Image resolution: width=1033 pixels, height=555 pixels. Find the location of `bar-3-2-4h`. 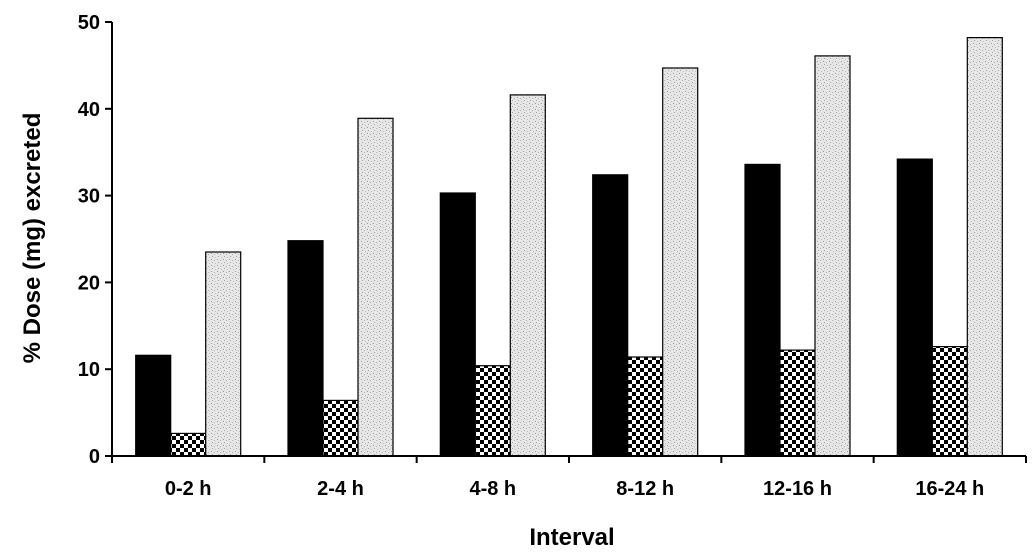

bar-3-2-4h is located at coordinates (375, 287).